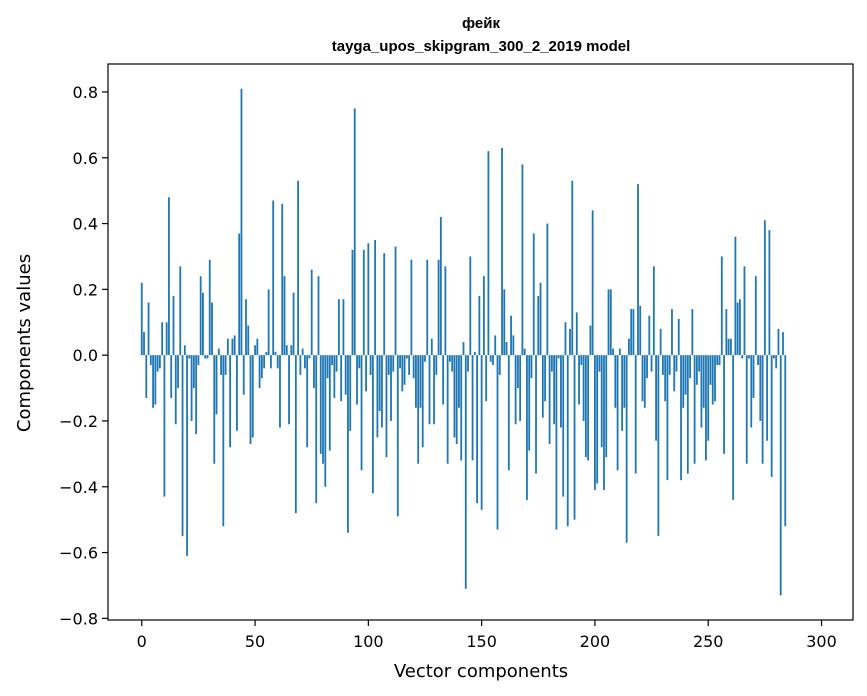 The image size is (867, 696). I want to click on y-tick-label-2: −0.4, so click(78, 487).